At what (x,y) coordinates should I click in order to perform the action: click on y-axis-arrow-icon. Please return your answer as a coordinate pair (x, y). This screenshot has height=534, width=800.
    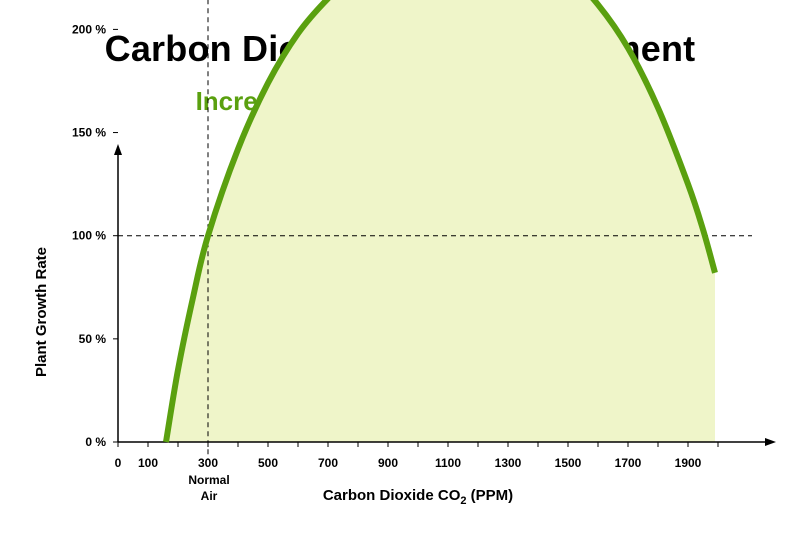
    Looking at the image, I should click on (118, 149).